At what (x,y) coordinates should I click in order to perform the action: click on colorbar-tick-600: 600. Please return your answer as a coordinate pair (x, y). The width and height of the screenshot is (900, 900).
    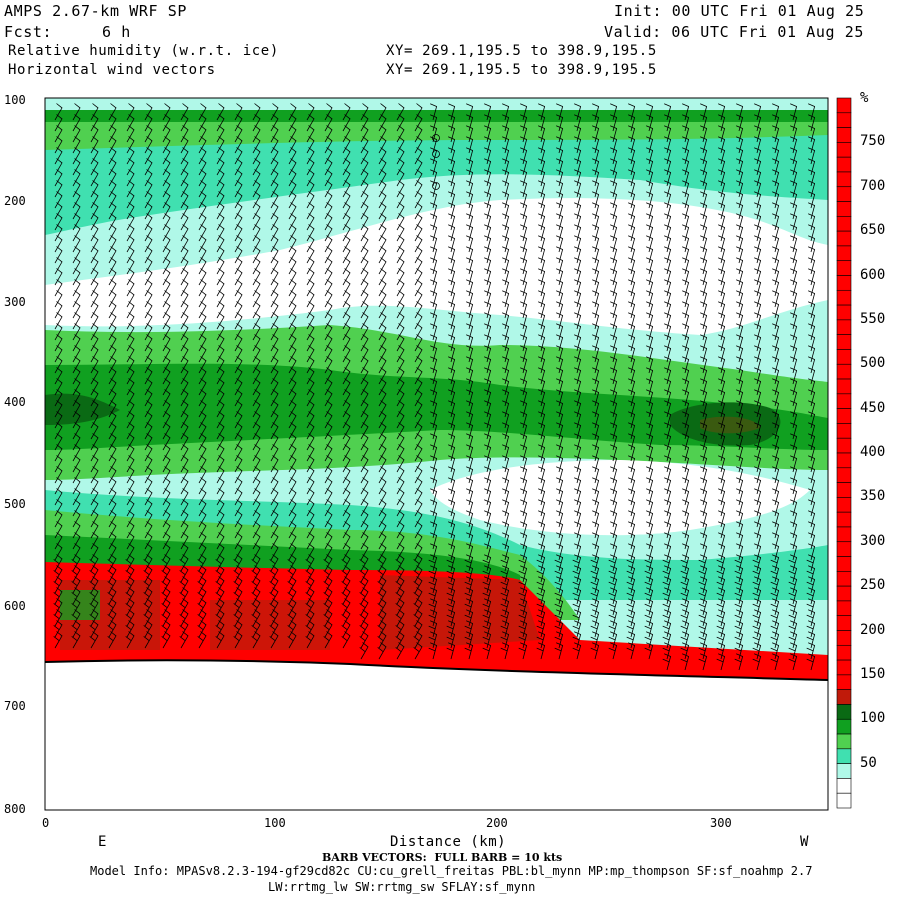
    Looking at the image, I should click on (873, 274).